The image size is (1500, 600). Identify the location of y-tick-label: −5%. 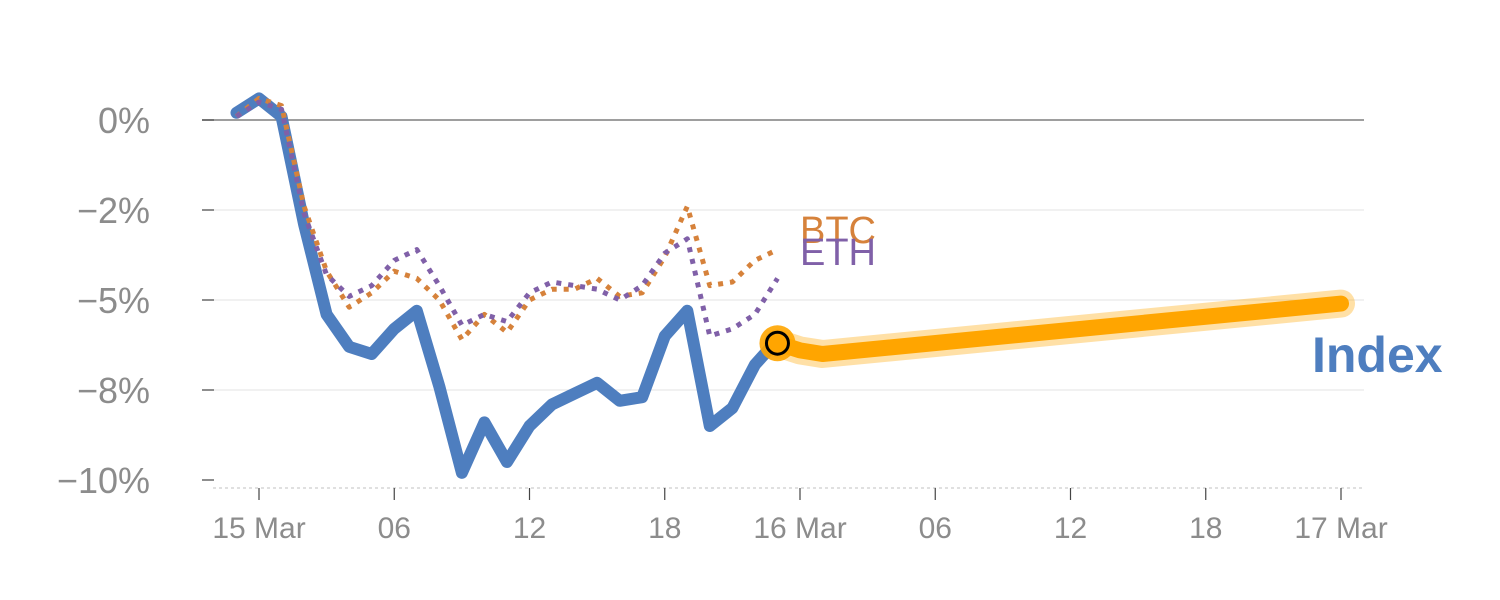
(113, 300).